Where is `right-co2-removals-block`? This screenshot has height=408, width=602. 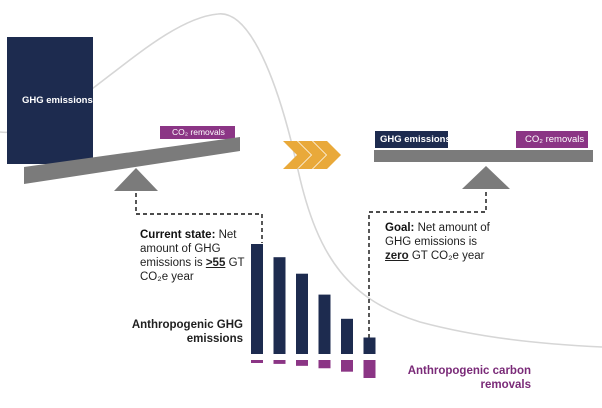
right-co2-removals-block is located at coordinates (552, 139).